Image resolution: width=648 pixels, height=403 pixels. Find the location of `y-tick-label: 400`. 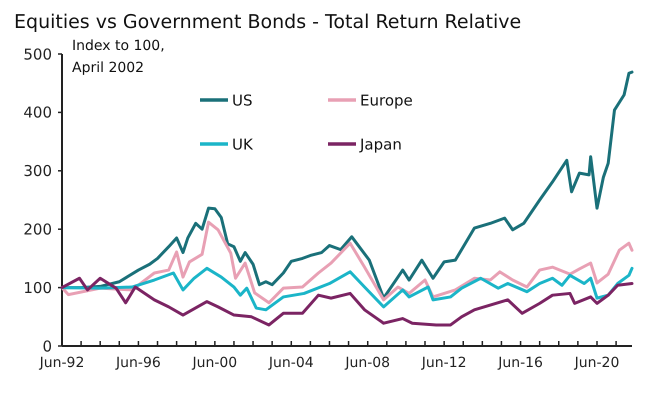

y-tick-label: 400 is located at coordinates (37, 113).